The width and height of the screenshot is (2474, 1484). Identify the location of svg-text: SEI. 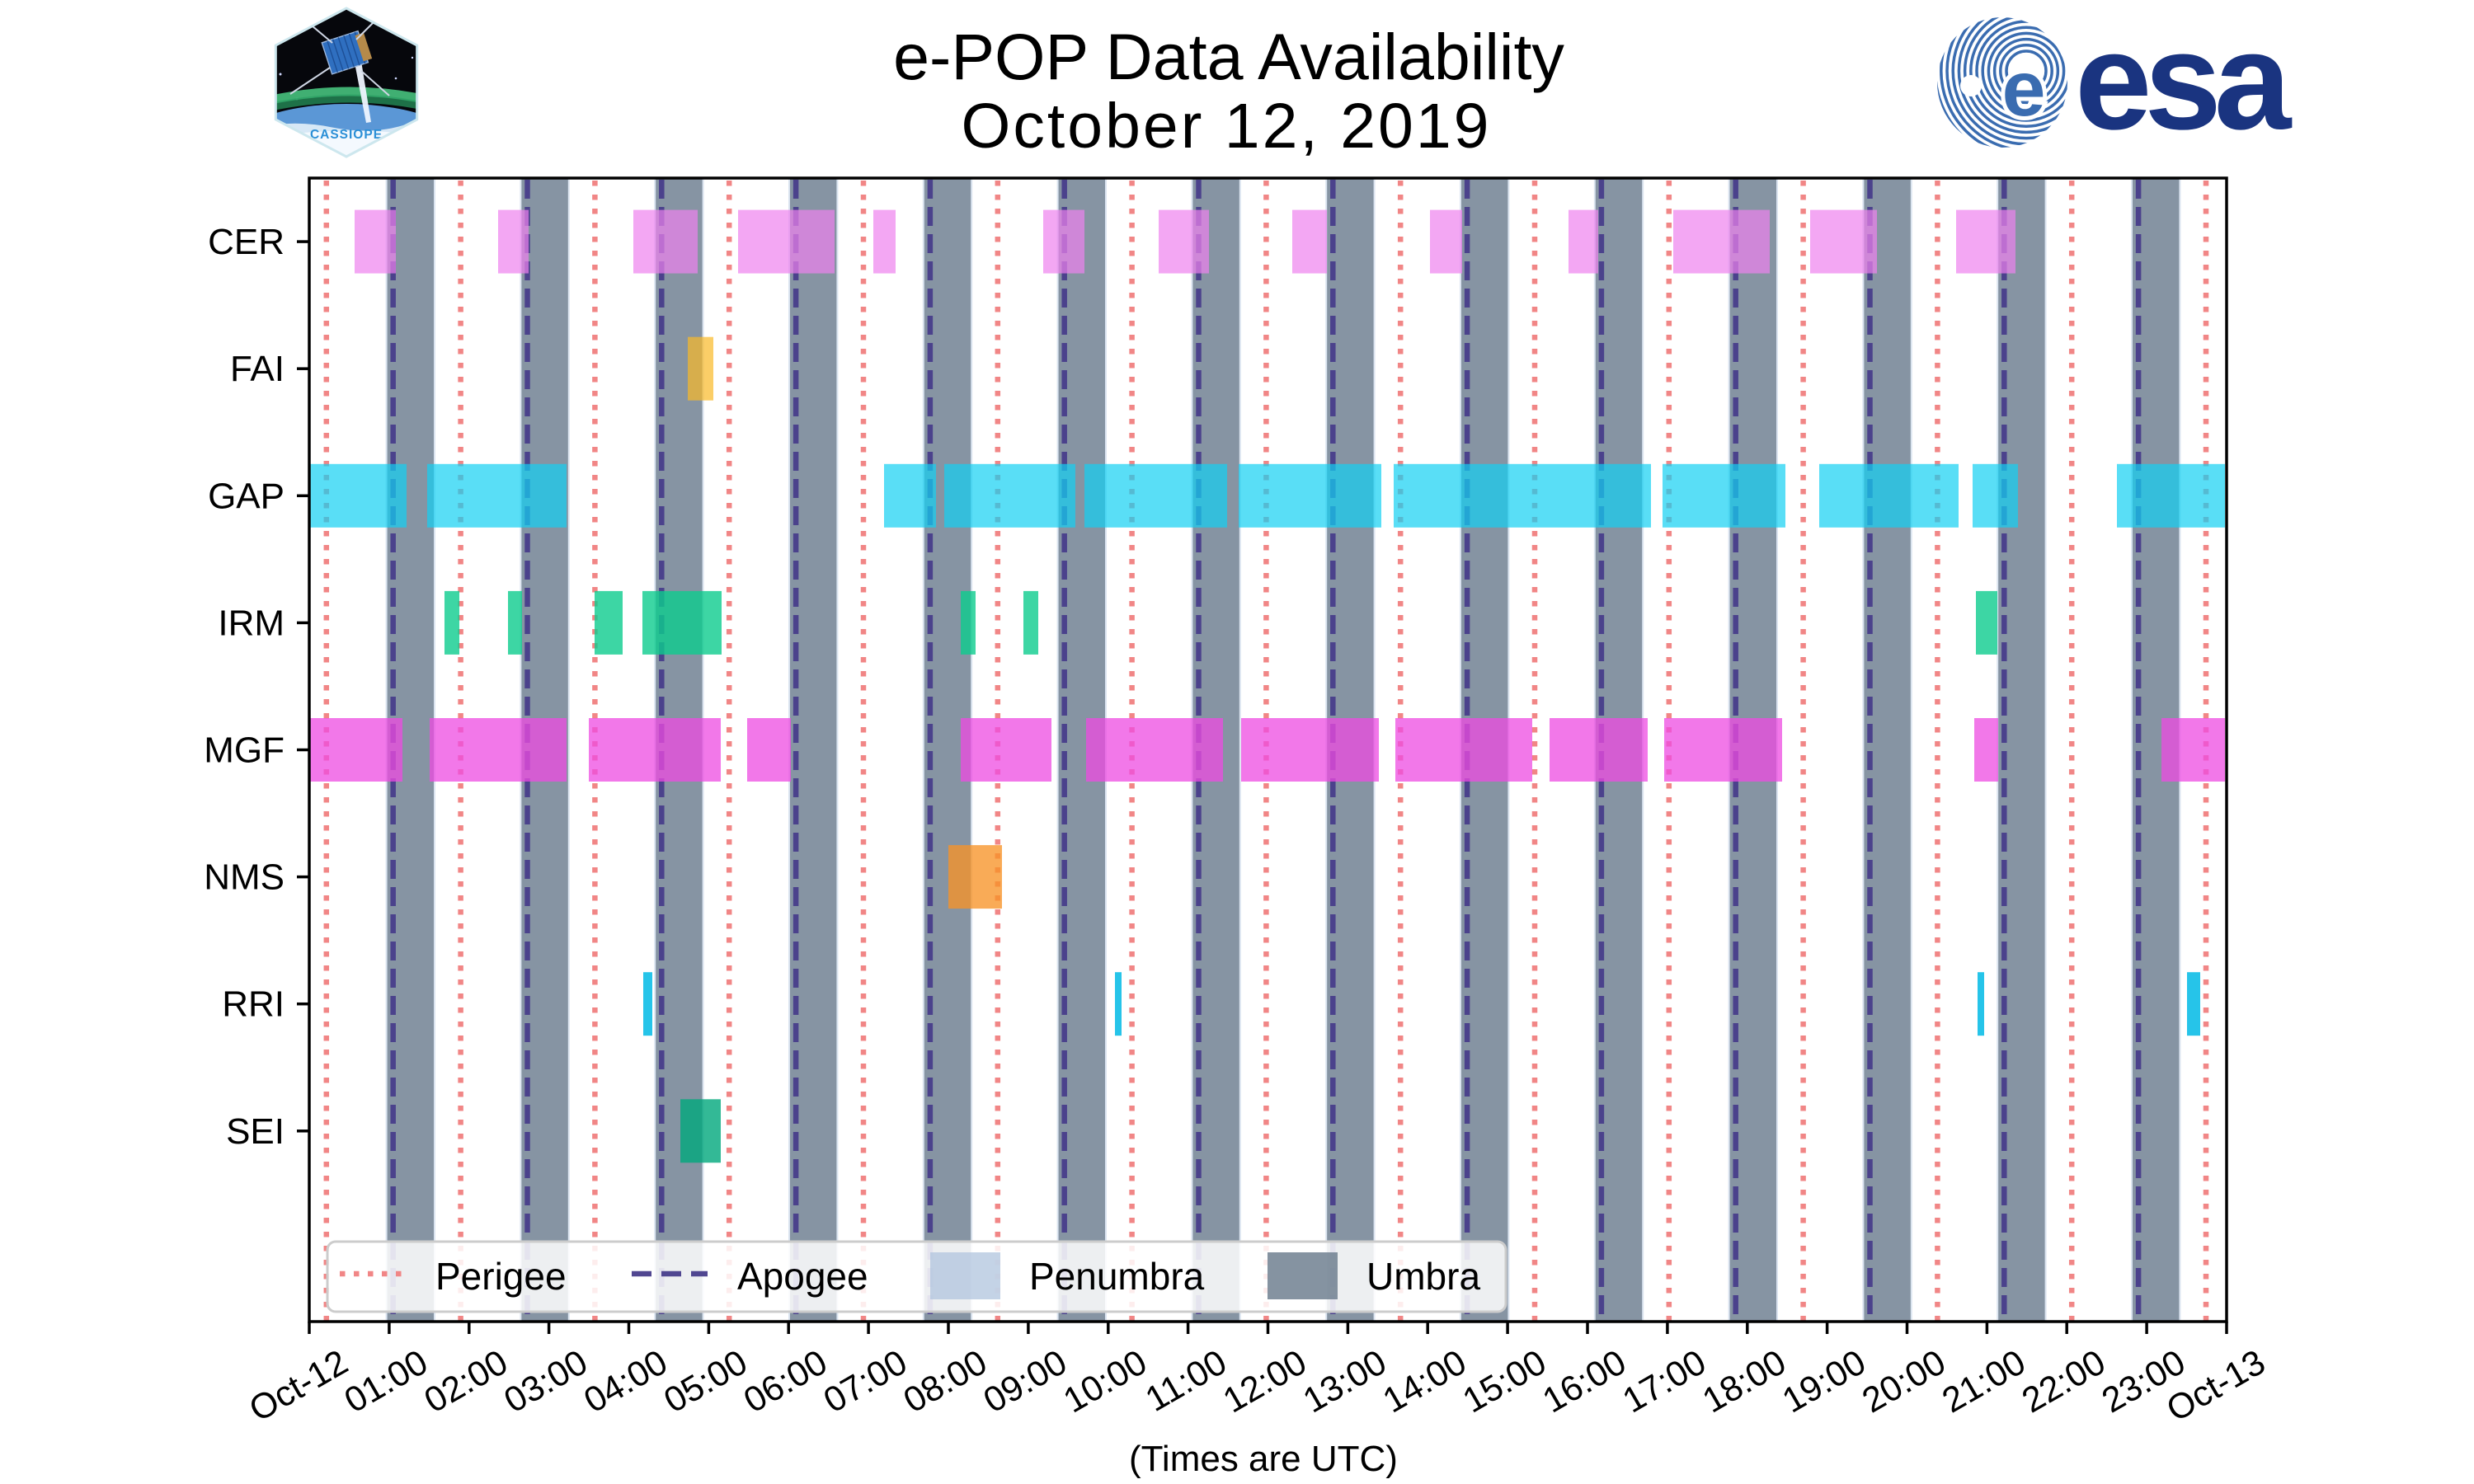
(255, 1131).